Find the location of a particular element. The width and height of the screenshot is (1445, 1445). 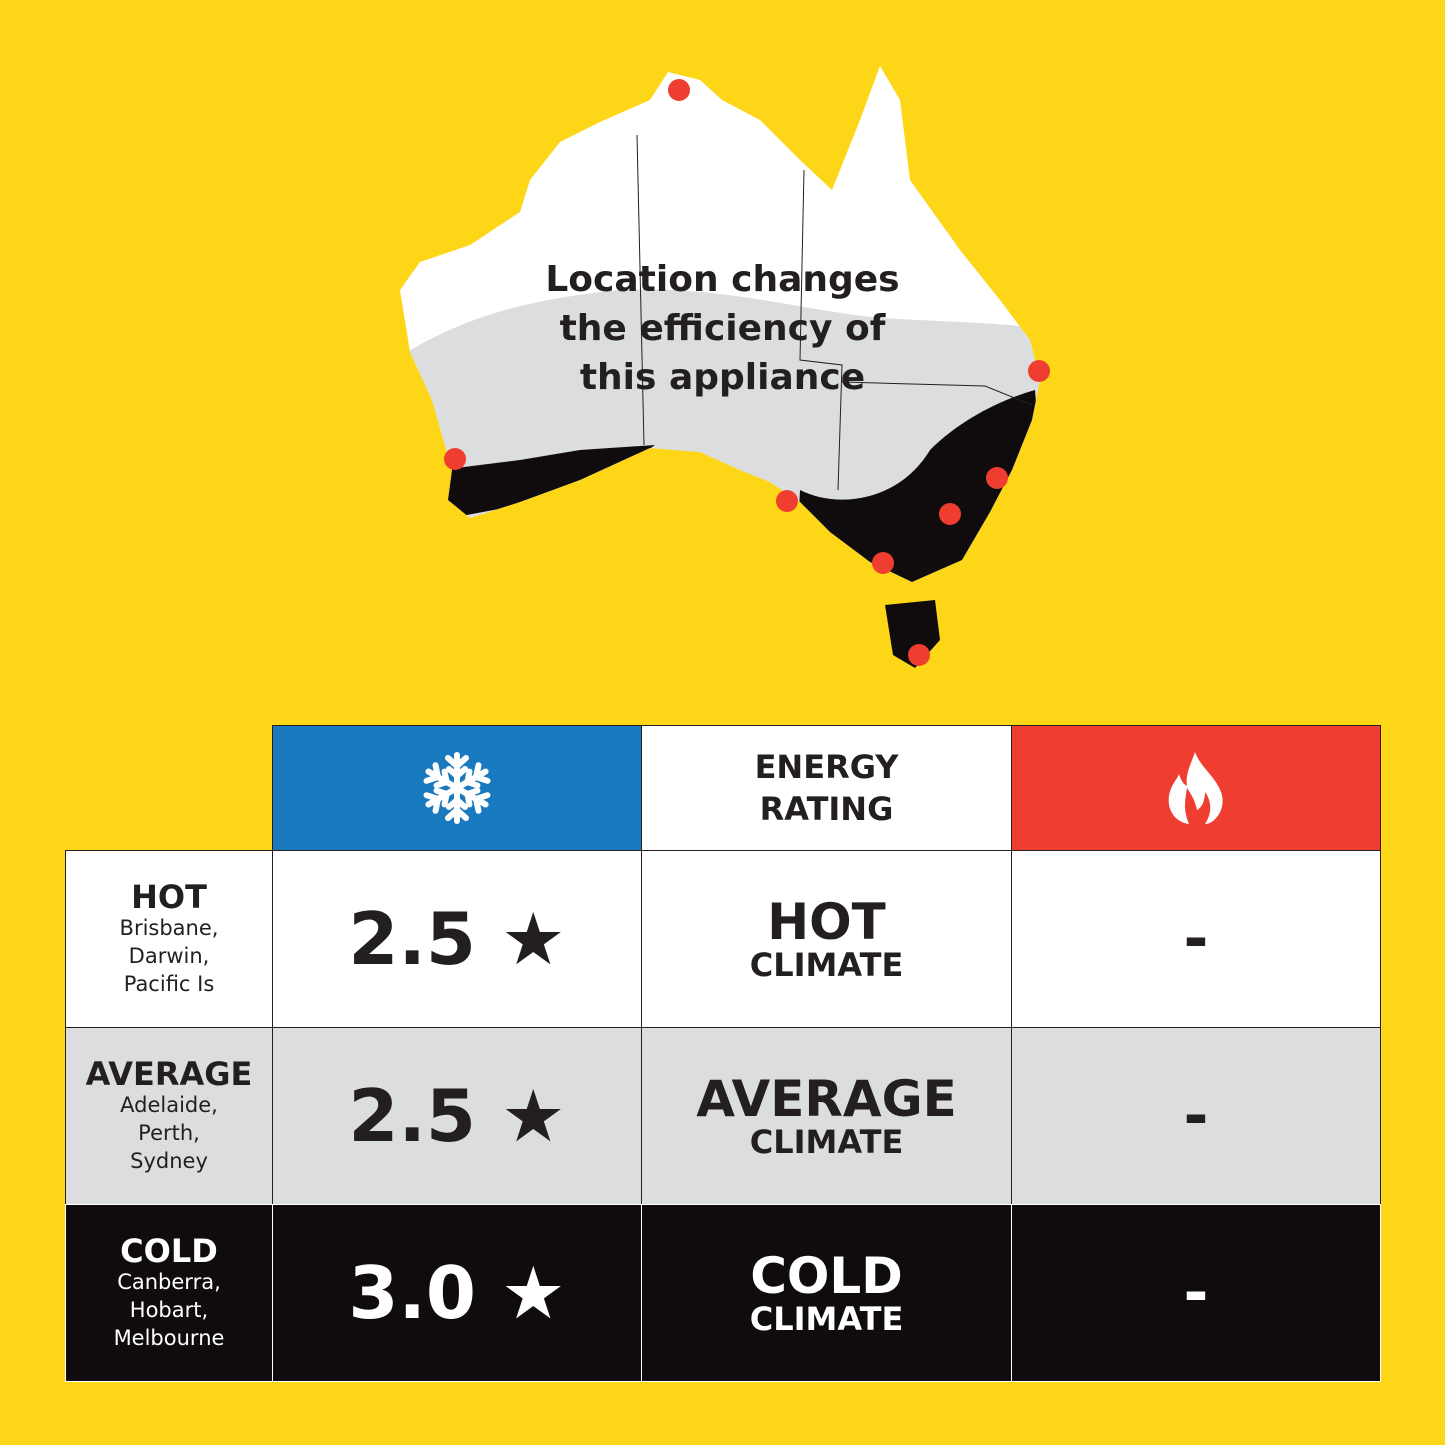

city: Darwin, is located at coordinates (169, 956).